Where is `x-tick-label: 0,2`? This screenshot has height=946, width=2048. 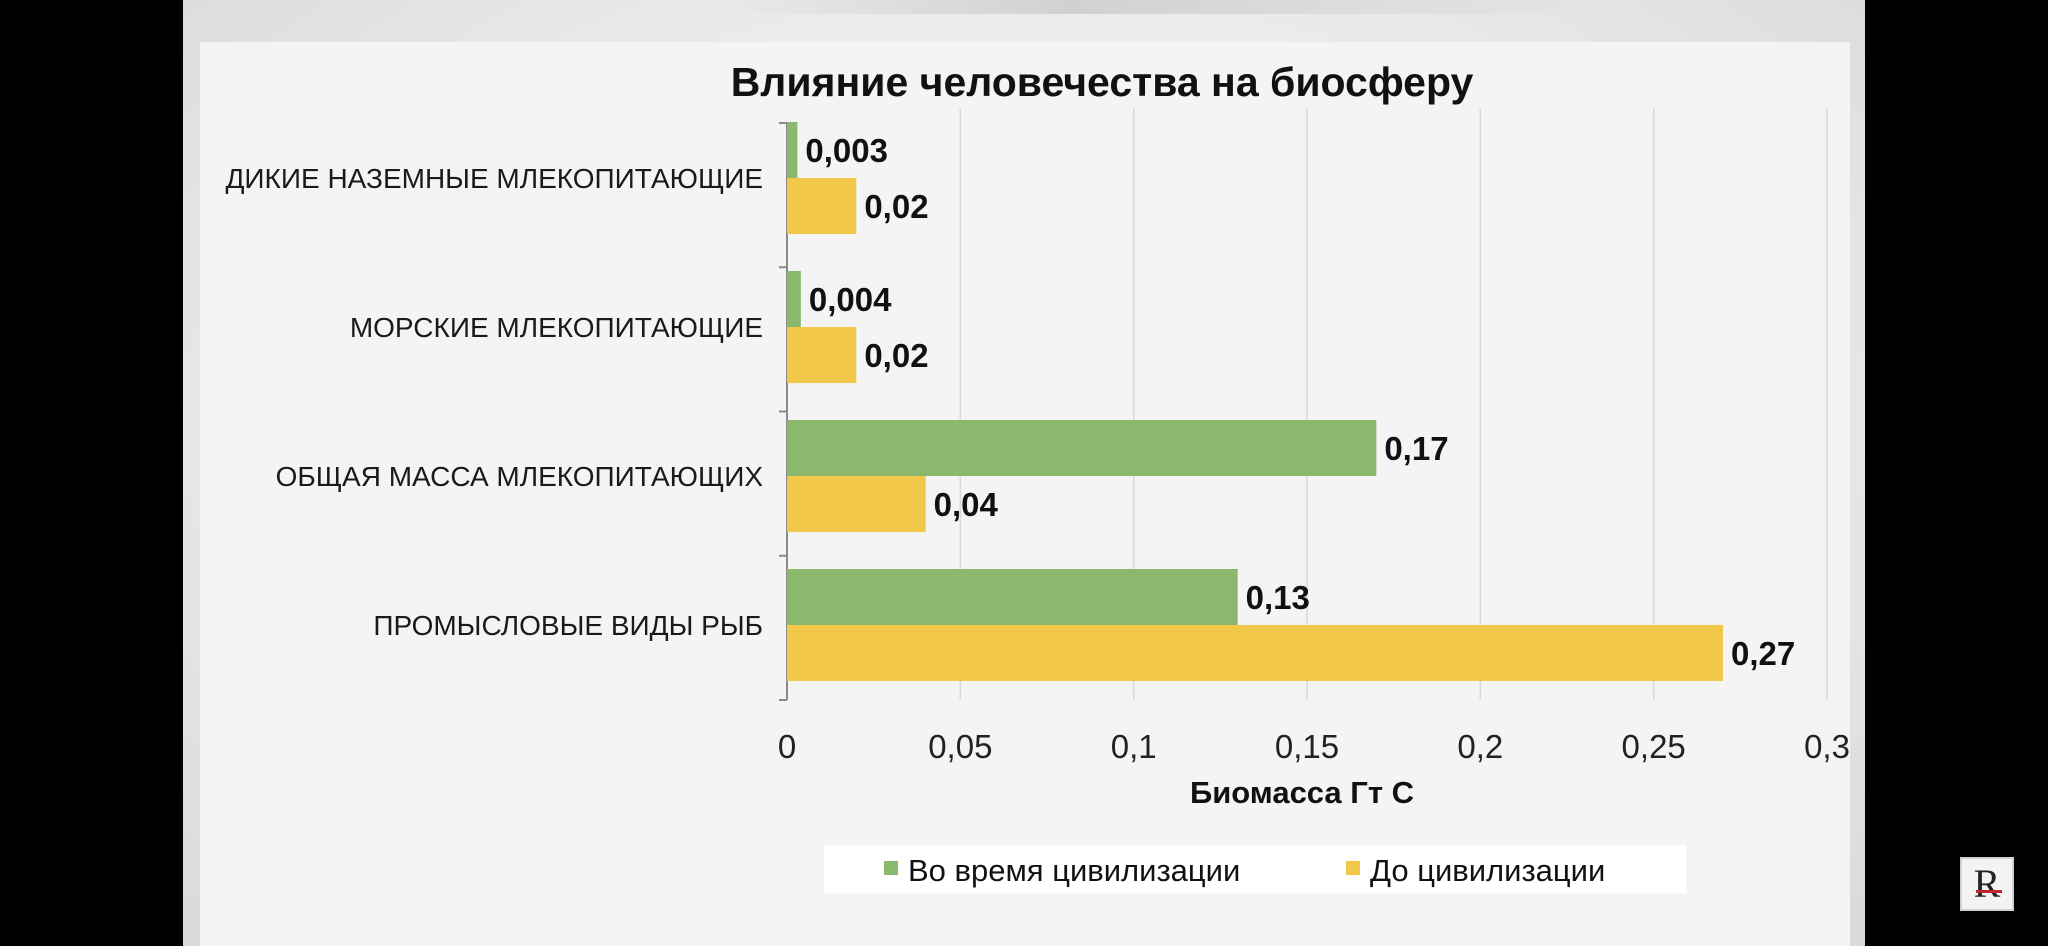
x-tick-label: 0,2 is located at coordinates (1480, 746).